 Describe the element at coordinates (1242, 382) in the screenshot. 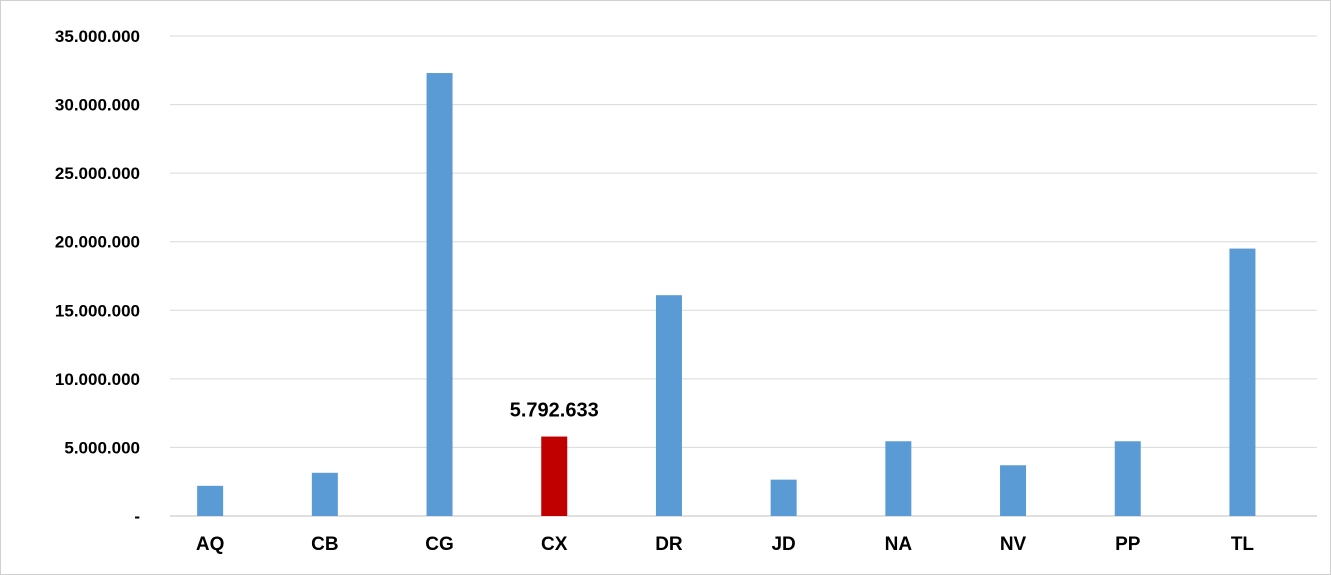

I see `bar-tl` at that location.